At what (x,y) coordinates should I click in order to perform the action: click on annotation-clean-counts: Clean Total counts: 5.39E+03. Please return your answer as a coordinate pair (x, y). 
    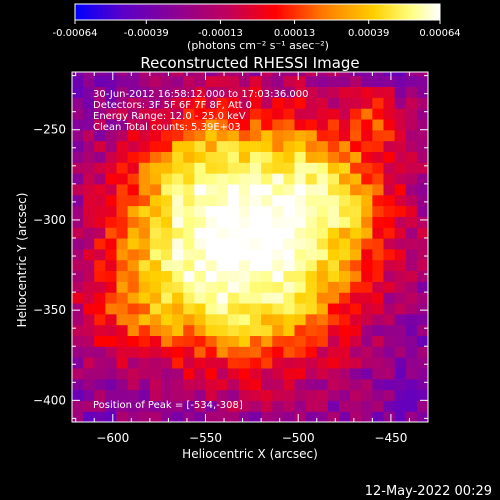
    Looking at the image, I should click on (167, 127).